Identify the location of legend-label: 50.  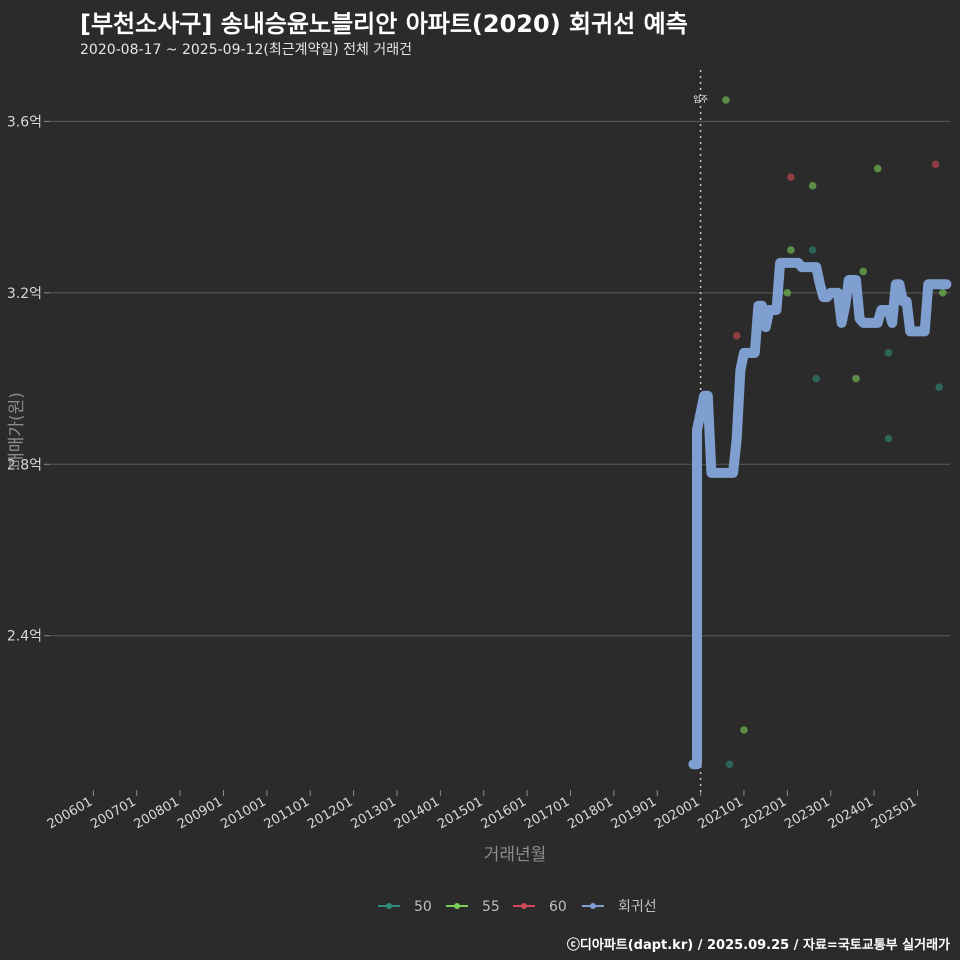
(423, 907).